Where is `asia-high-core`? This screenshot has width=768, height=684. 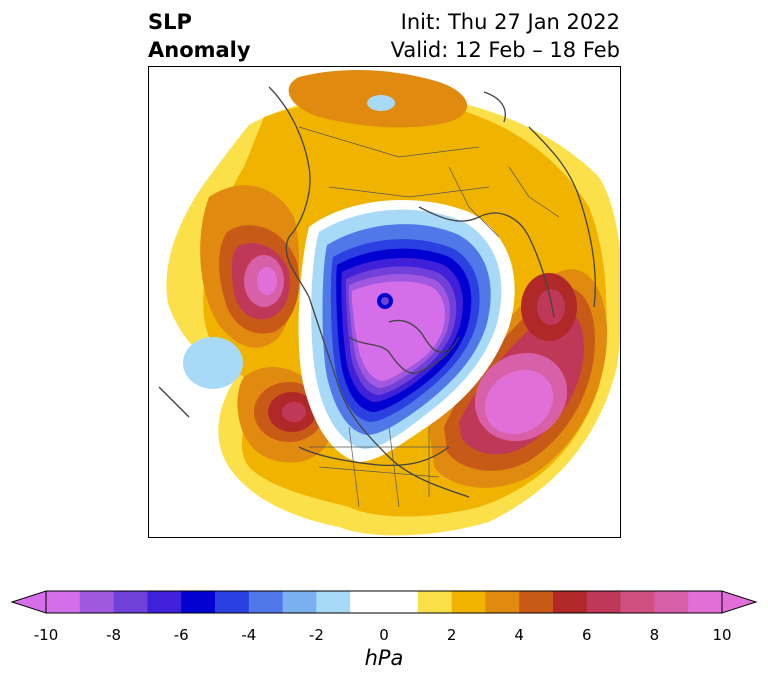 asia-high-core is located at coordinates (551, 307).